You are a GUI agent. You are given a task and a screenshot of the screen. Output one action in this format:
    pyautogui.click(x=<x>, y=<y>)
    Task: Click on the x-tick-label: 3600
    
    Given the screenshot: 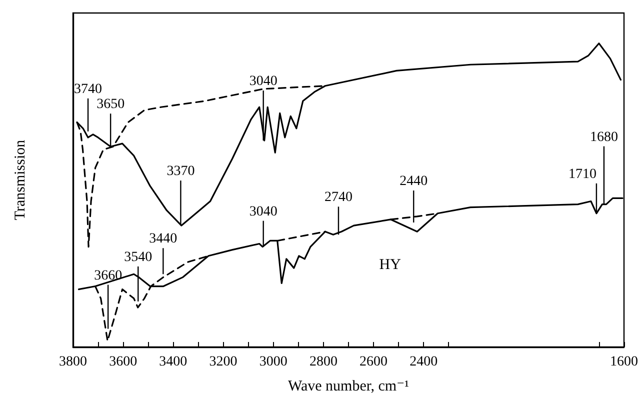 What is the action you would take?
    pyautogui.click(x=123, y=362)
    